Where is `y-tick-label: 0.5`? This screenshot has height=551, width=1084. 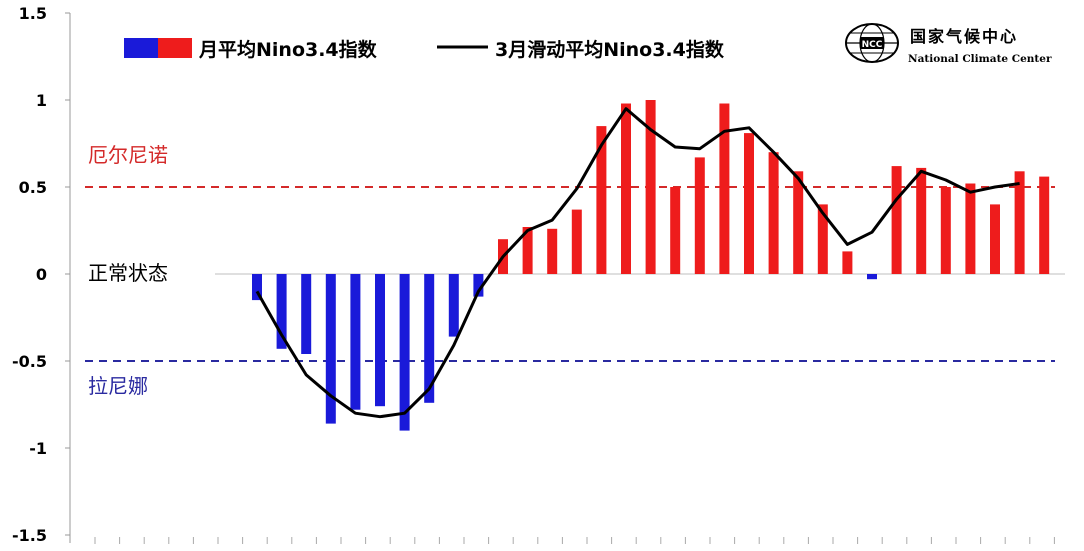
y-tick-label: 0.5 is located at coordinates (33, 187).